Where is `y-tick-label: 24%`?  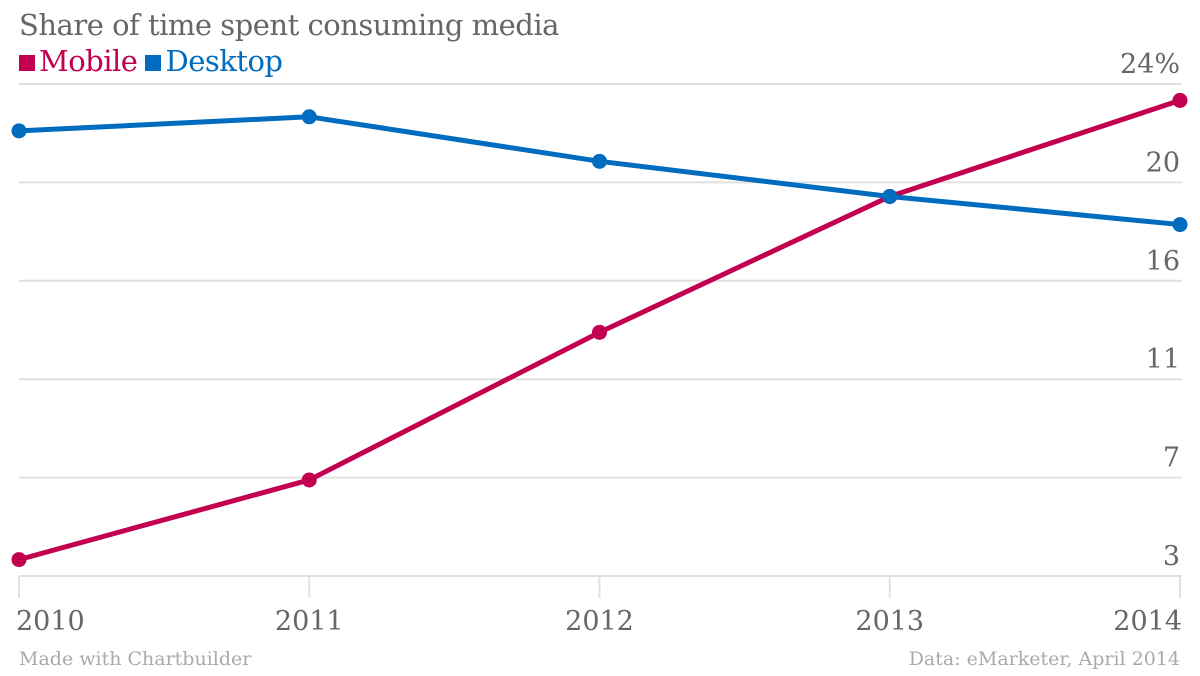 y-tick-label: 24% is located at coordinates (1150, 64).